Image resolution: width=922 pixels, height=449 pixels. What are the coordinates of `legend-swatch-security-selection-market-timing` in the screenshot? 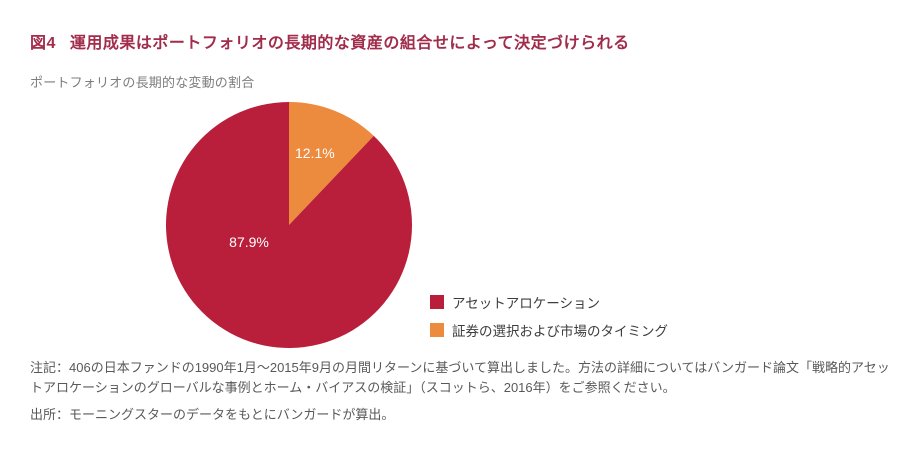 It's located at (437, 330).